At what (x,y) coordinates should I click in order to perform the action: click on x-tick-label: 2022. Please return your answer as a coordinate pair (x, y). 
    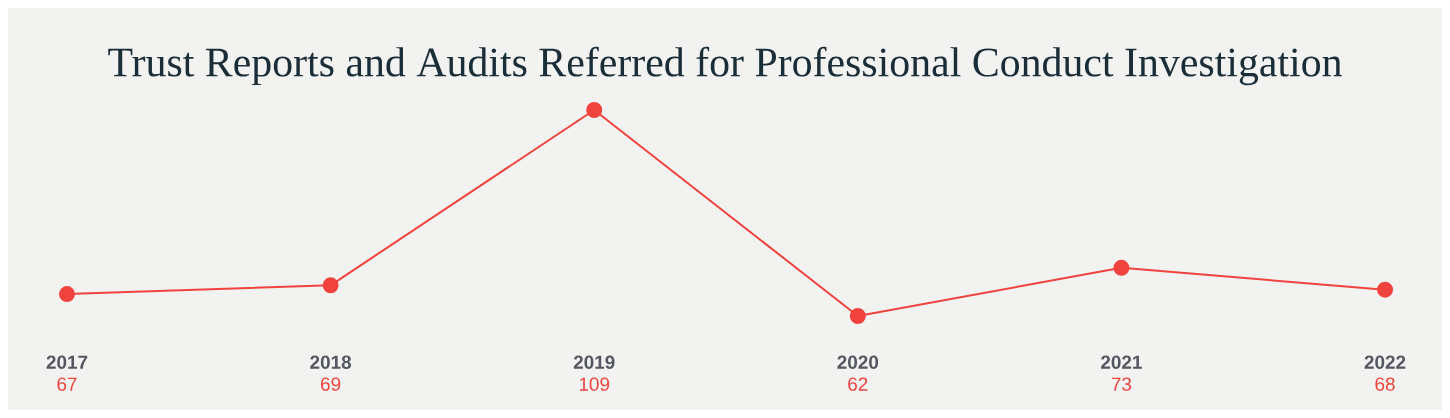
    Looking at the image, I should click on (1385, 362).